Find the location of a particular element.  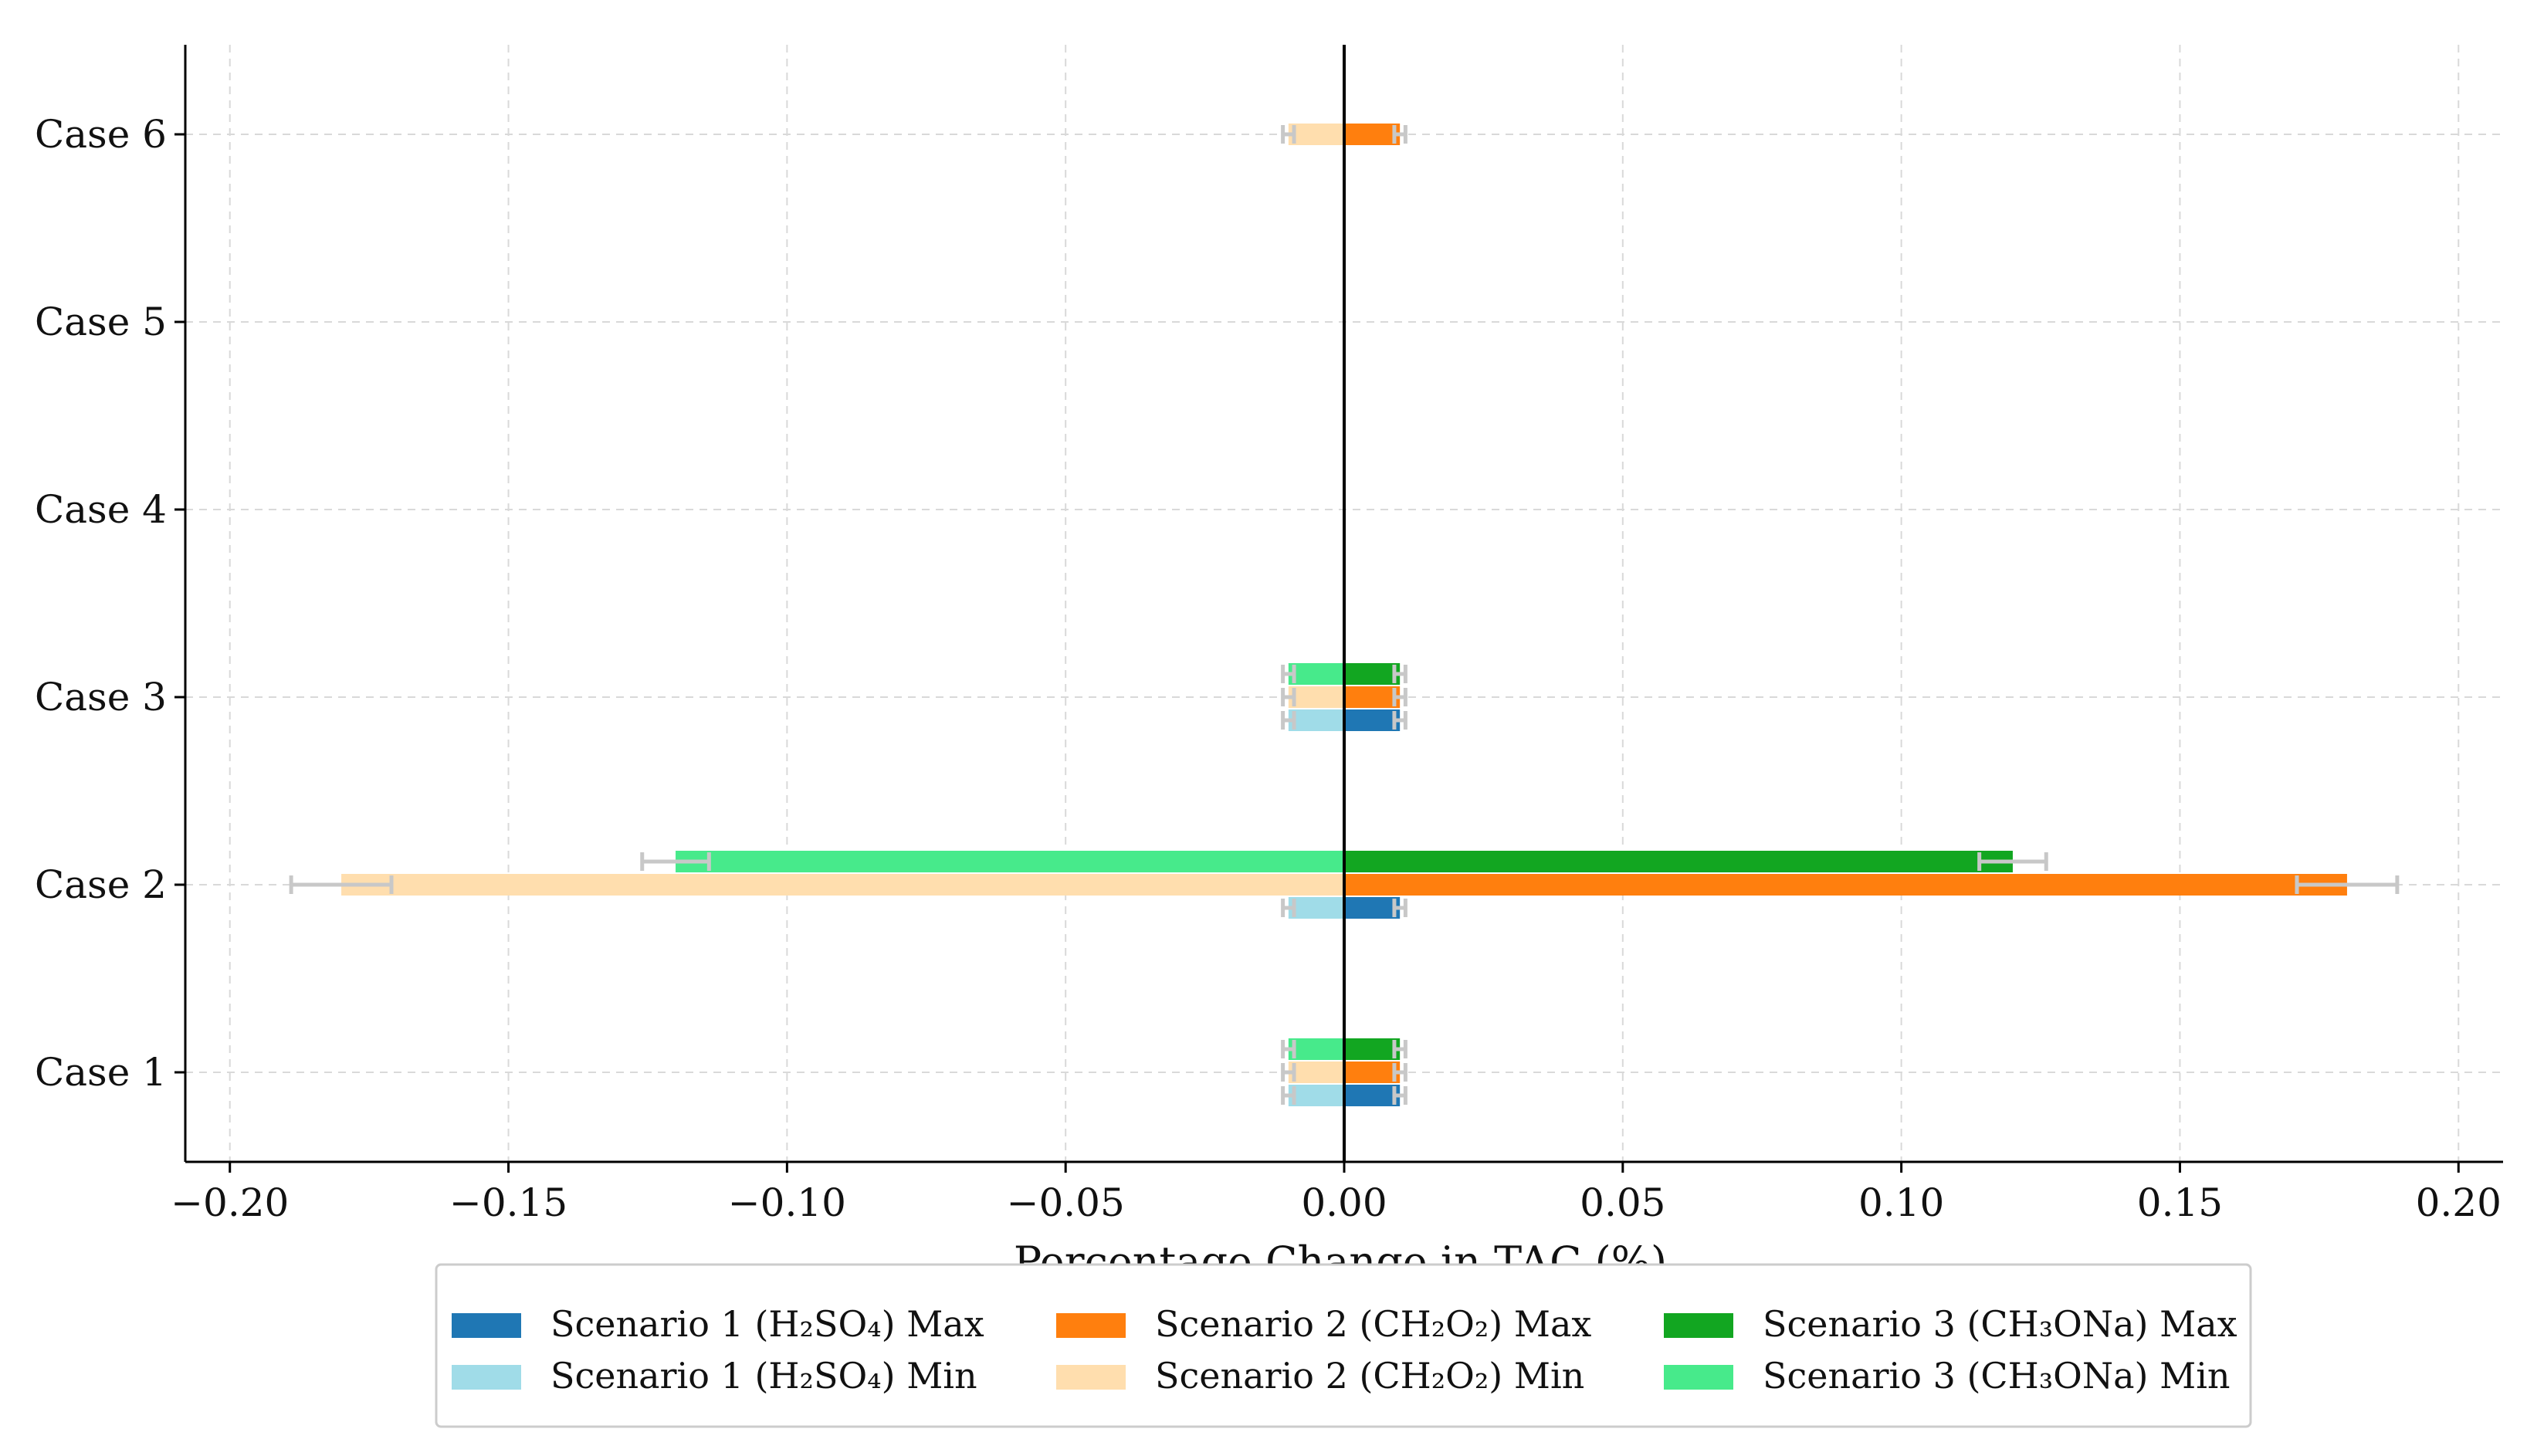

y-tick-label: Case 3 is located at coordinates (101, 697).